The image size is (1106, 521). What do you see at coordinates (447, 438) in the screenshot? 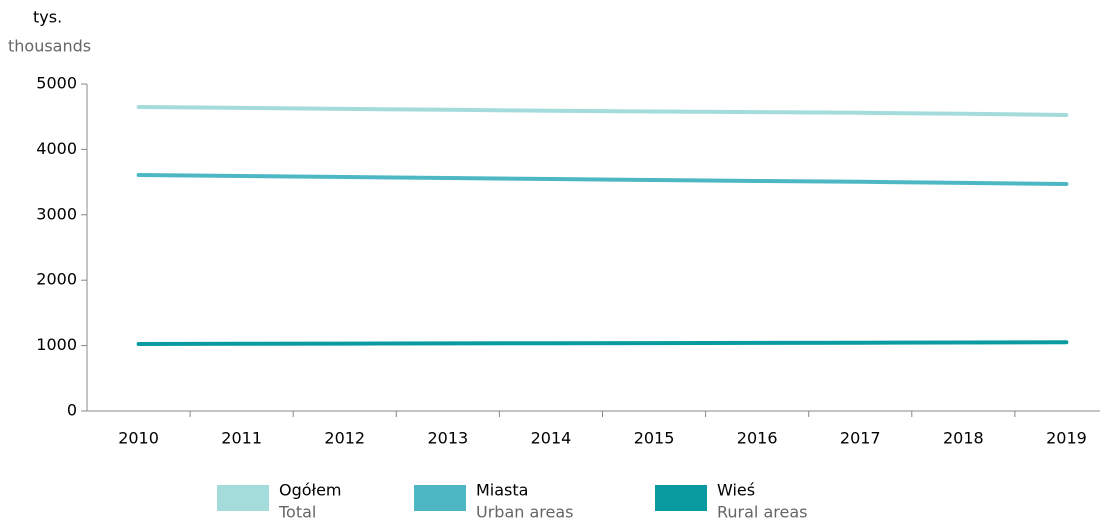
I see `x-tick-label: 2013` at bounding box center [447, 438].